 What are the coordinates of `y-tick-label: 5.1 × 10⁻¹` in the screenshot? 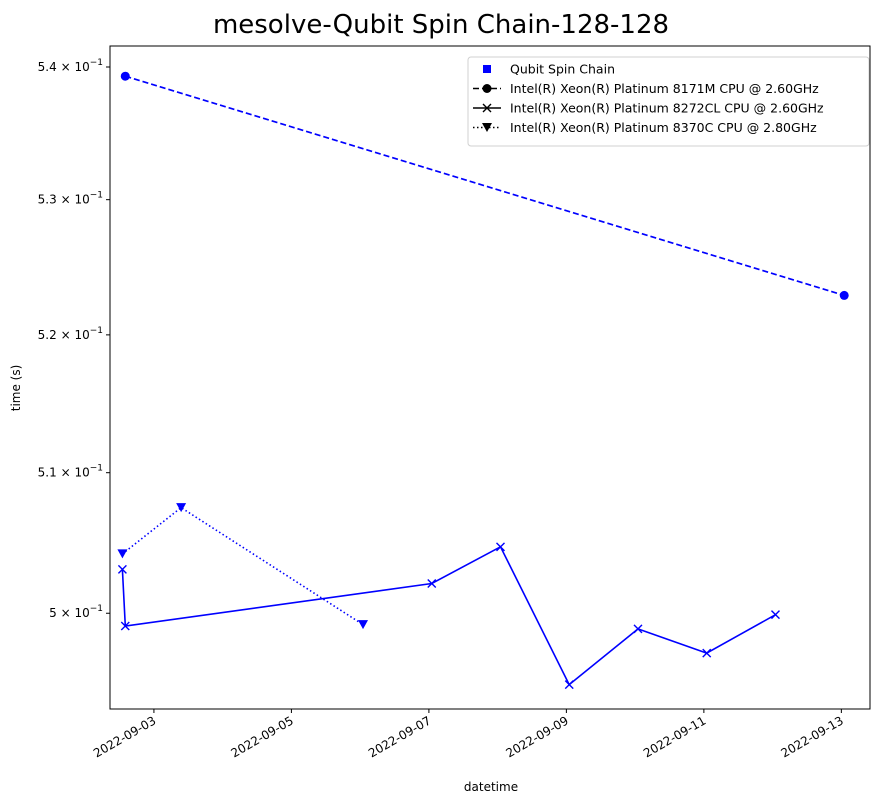 It's located at (70, 472).